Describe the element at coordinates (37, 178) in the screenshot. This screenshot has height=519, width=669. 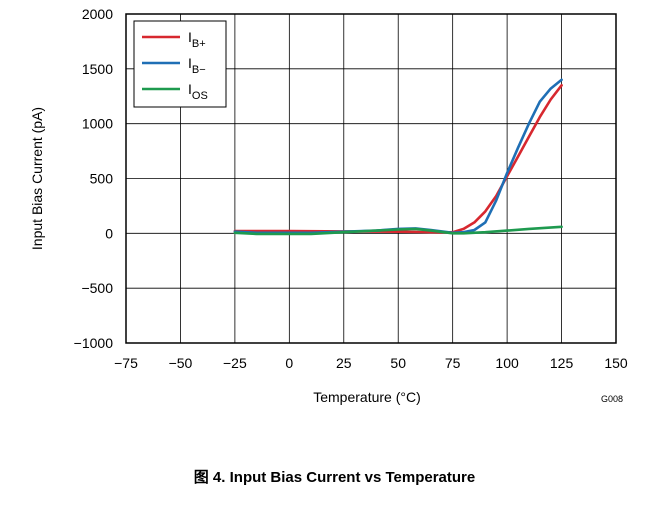
I see `y-axis-title: Input Bias Current (pA)` at that location.